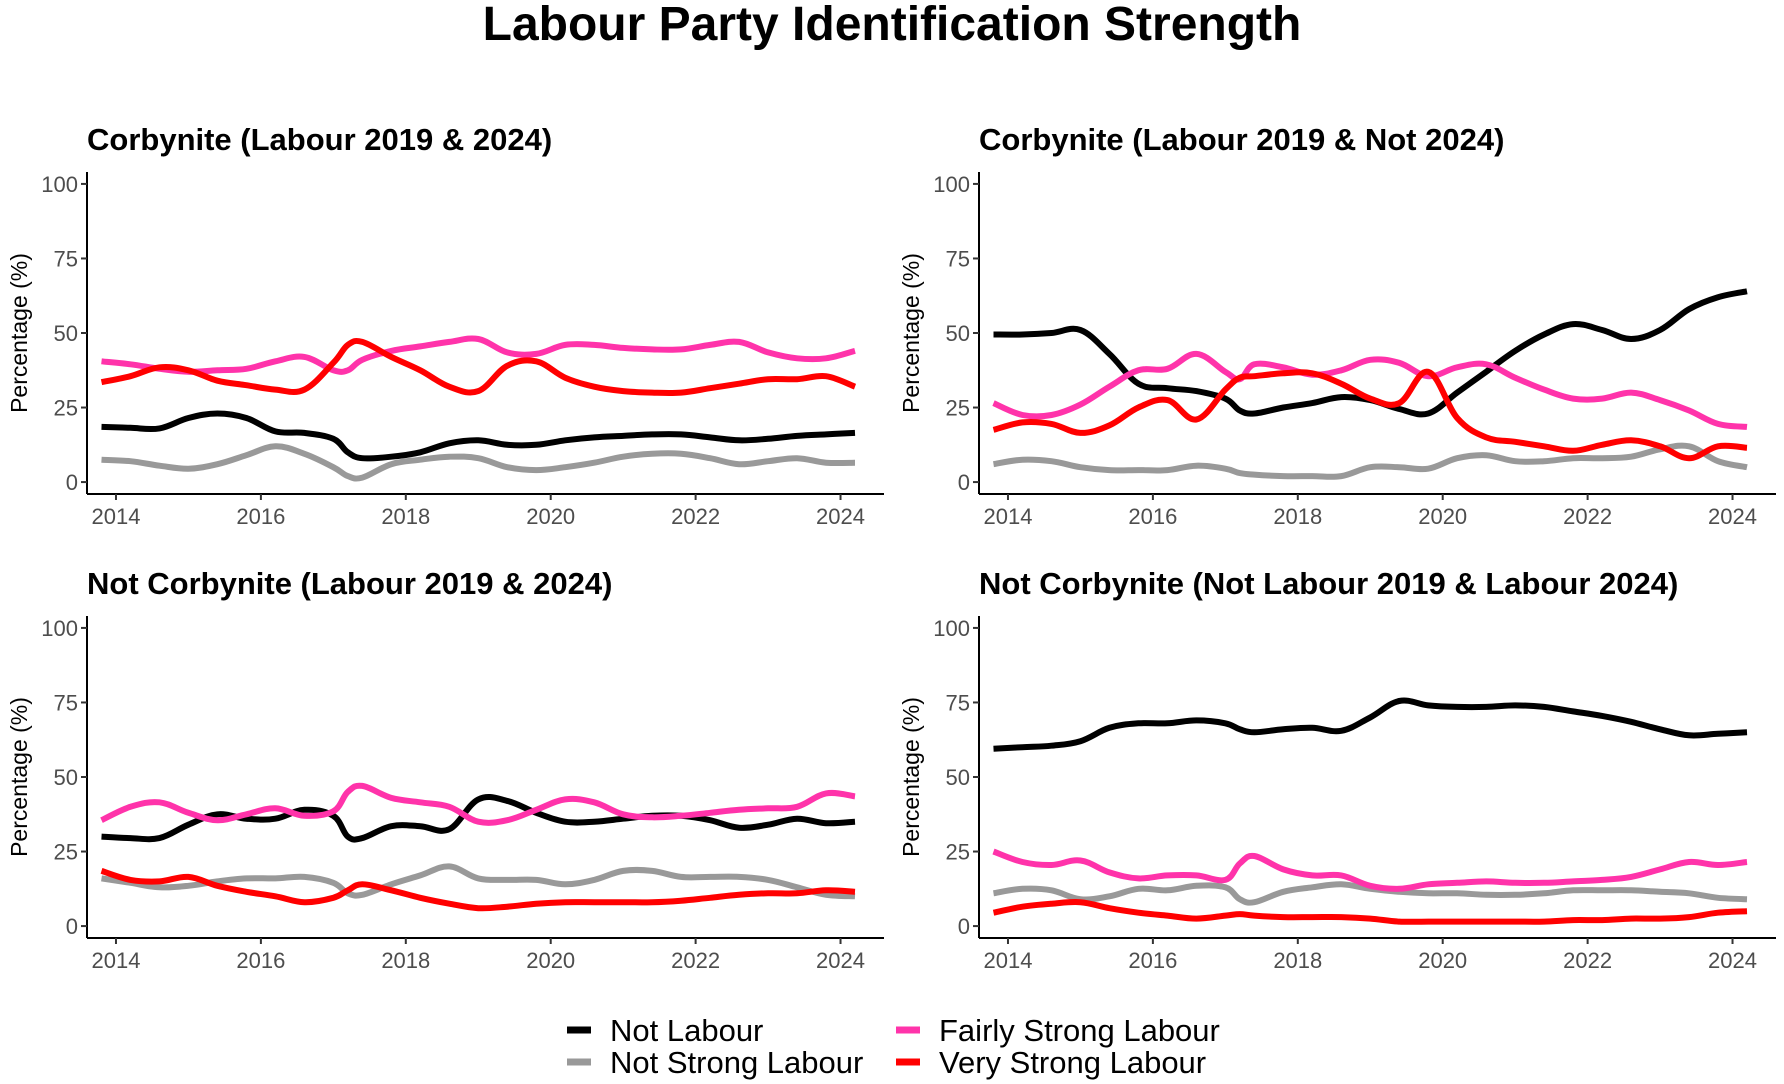 The width and height of the screenshot is (1784, 1084). I want to click on legend-item-not-labour: Not Labour, so click(665, 1030).